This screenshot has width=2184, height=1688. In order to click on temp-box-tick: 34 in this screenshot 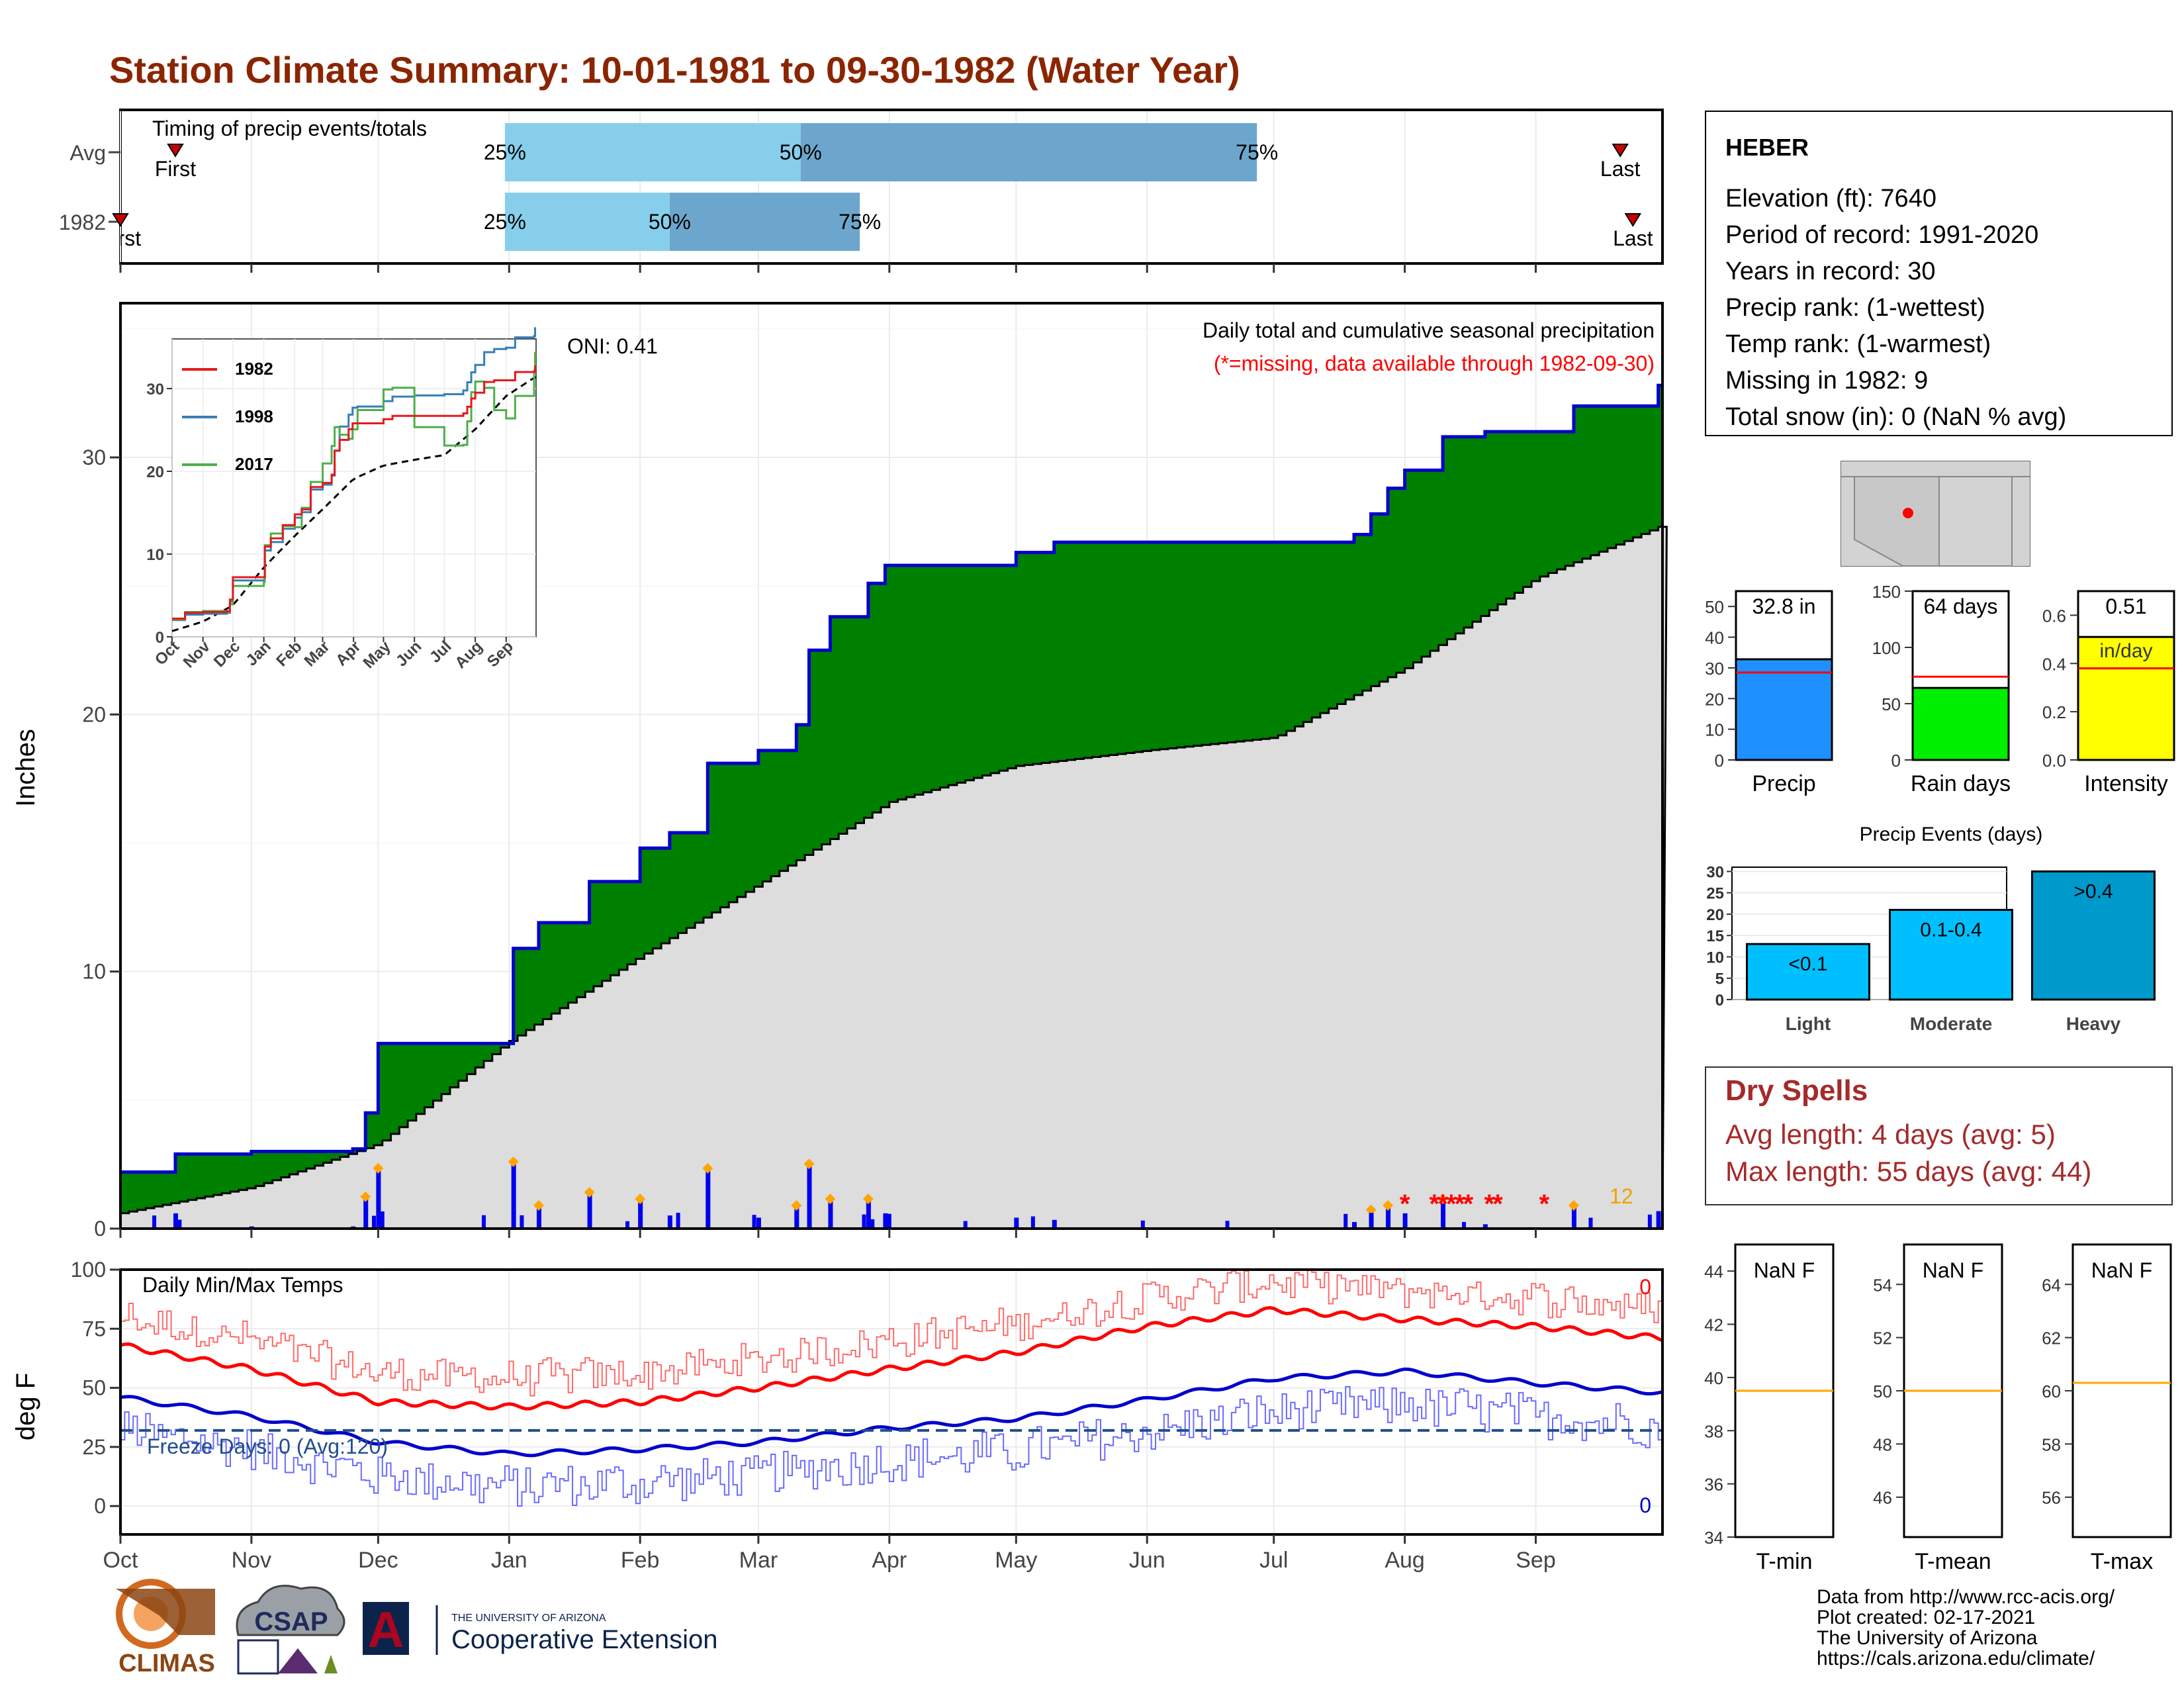, I will do `click(1713, 1538)`.